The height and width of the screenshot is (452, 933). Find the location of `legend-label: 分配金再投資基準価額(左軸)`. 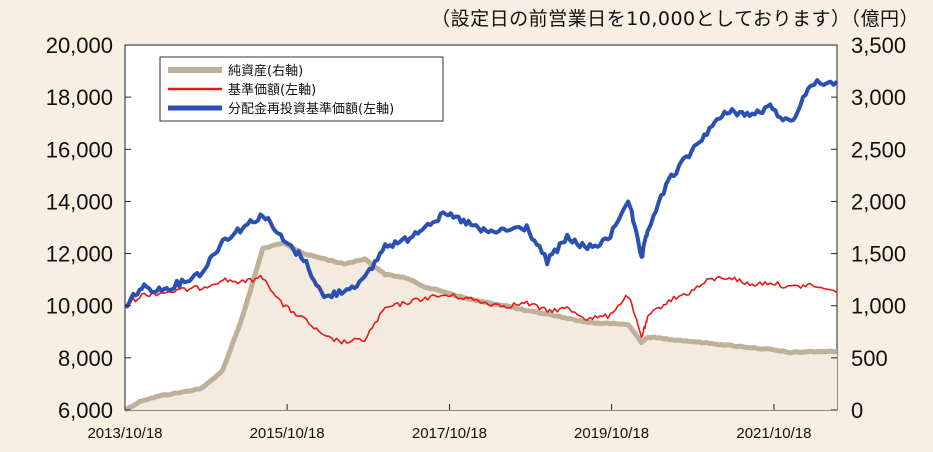

legend-label: 分配金再投資基準価額(左軸) is located at coordinates (311, 109).